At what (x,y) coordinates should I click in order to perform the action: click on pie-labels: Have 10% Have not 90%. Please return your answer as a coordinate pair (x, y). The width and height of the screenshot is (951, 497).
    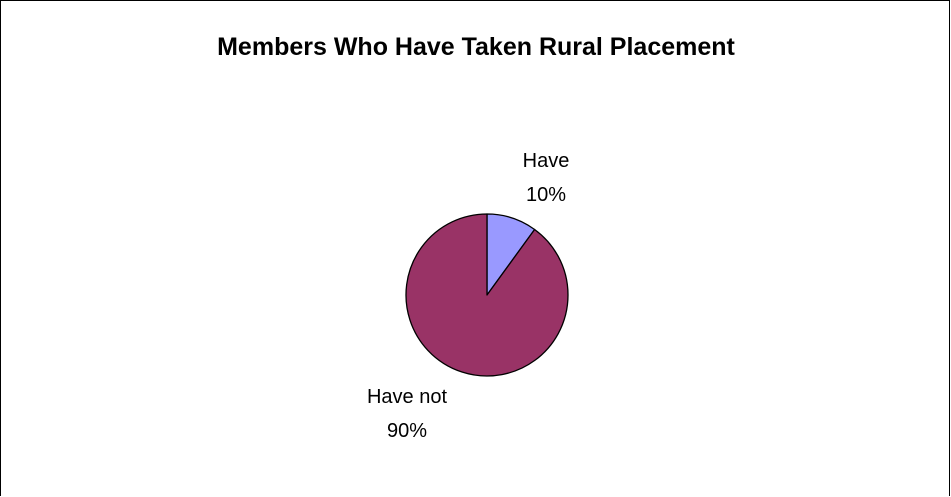
    Looking at the image, I should click on (468, 296).